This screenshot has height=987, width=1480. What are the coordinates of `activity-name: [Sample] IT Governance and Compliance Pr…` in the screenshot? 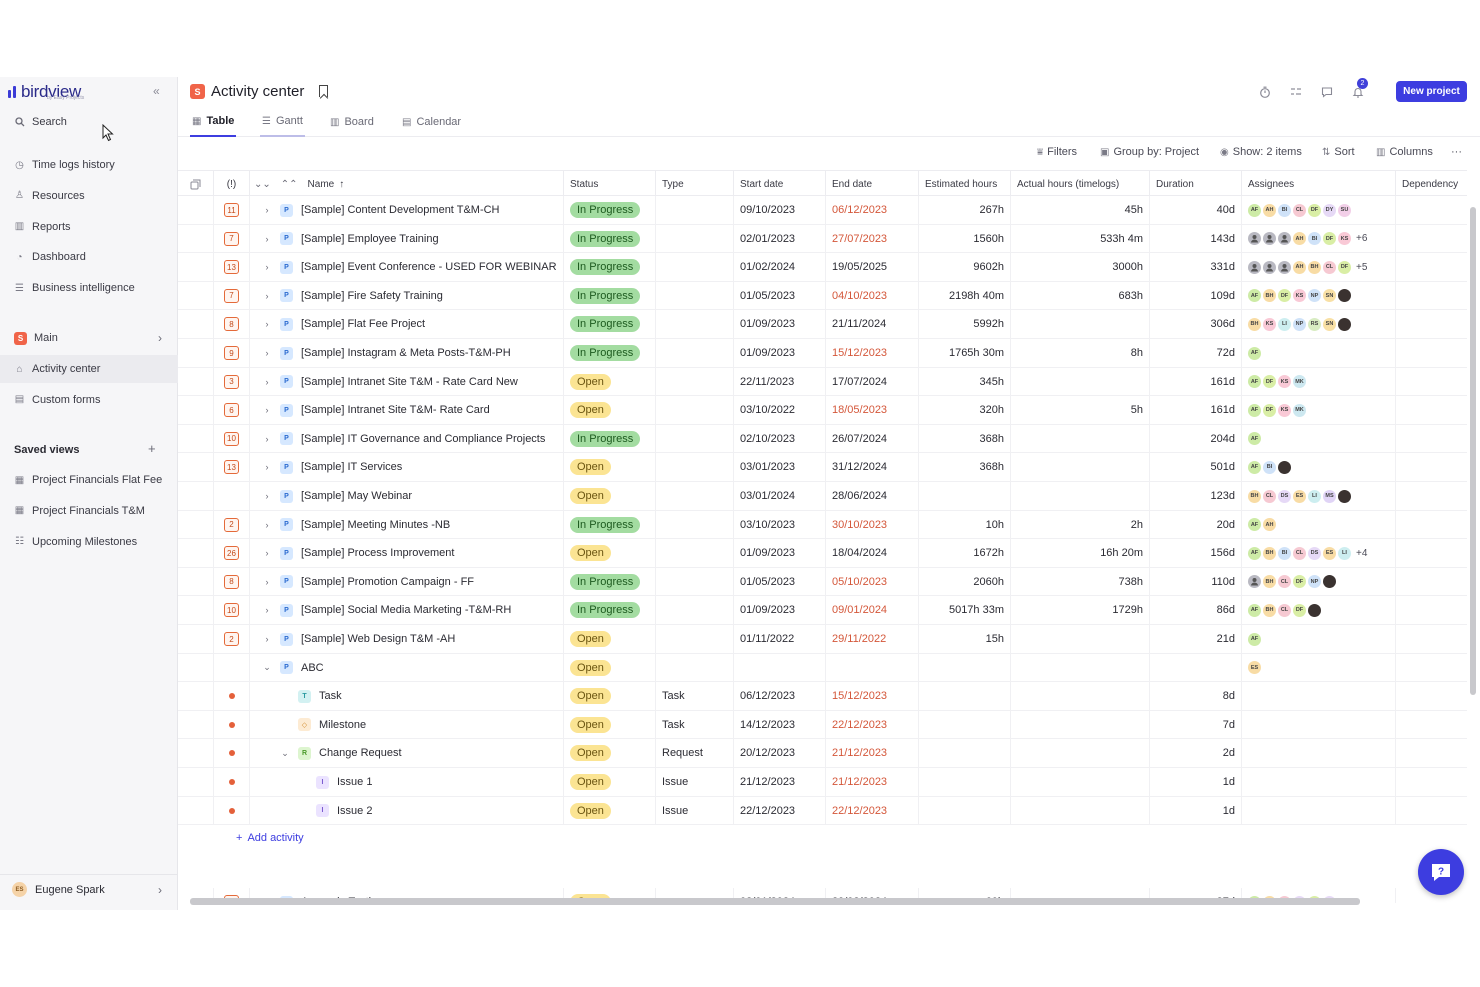 It's located at (423, 438).